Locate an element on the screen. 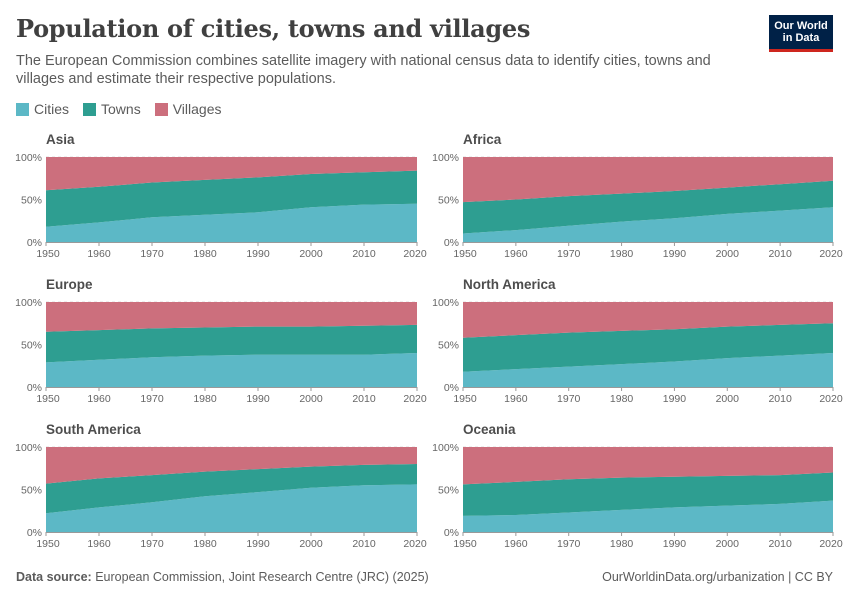  data-source-label: Data source: is located at coordinates (54, 577).